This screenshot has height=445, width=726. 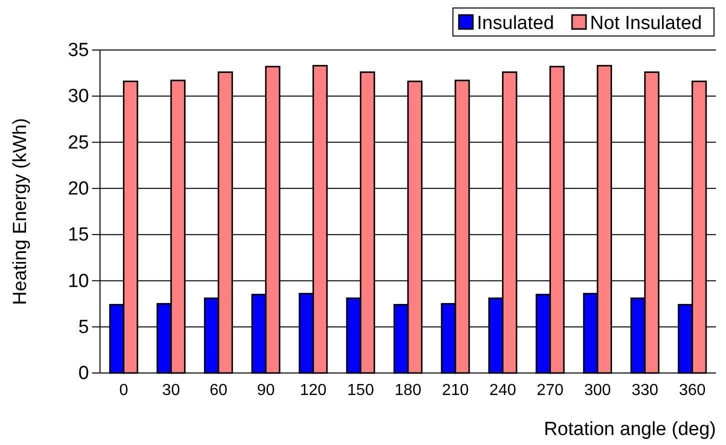 I want to click on y-tick-label: 25, so click(x=78, y=143).